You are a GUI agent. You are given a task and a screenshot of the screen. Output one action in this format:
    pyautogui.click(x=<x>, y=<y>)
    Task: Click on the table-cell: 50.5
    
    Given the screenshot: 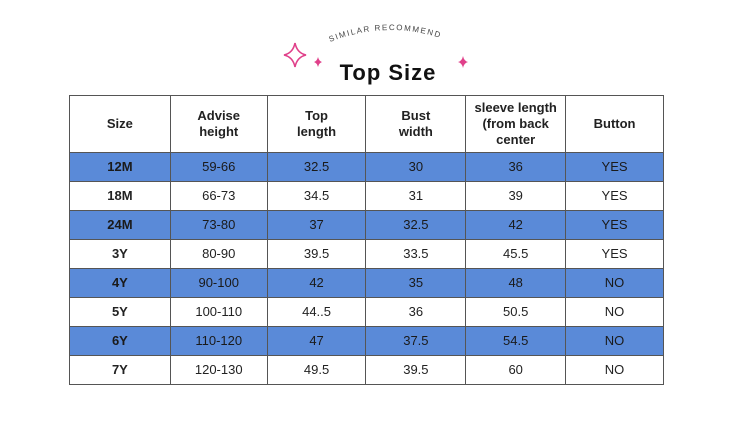 What is the action you would take?
    pyautogui.click(x=516, y=312)
    